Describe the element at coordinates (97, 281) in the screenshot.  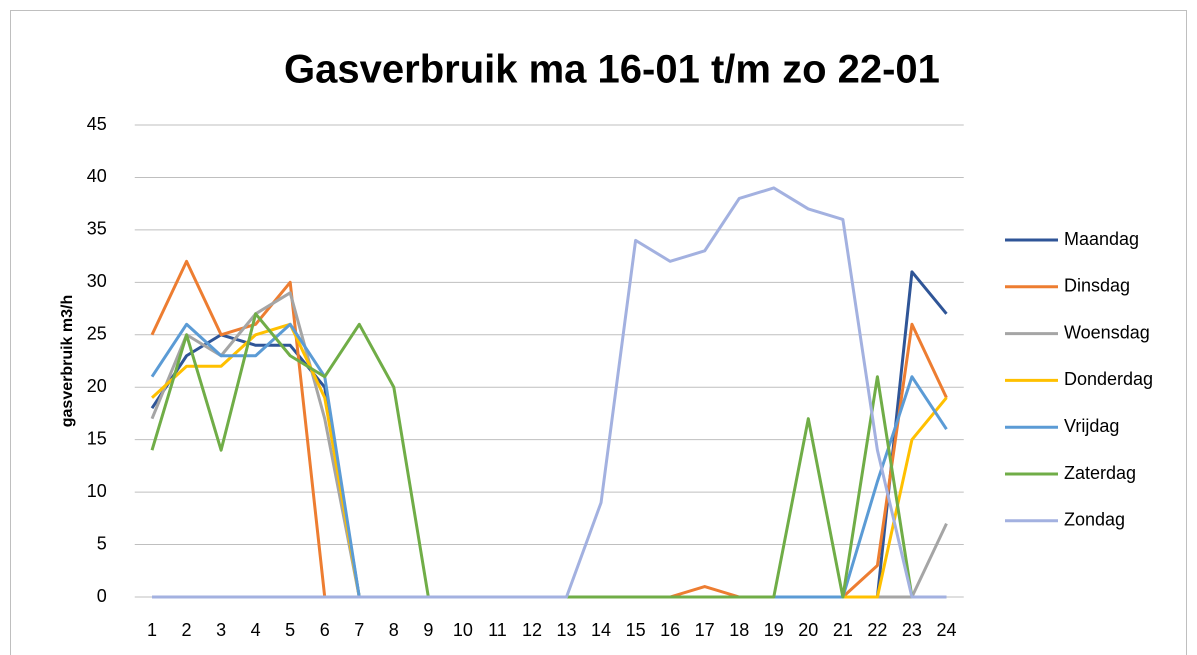
I see `y-tick-label: 30` at that location.